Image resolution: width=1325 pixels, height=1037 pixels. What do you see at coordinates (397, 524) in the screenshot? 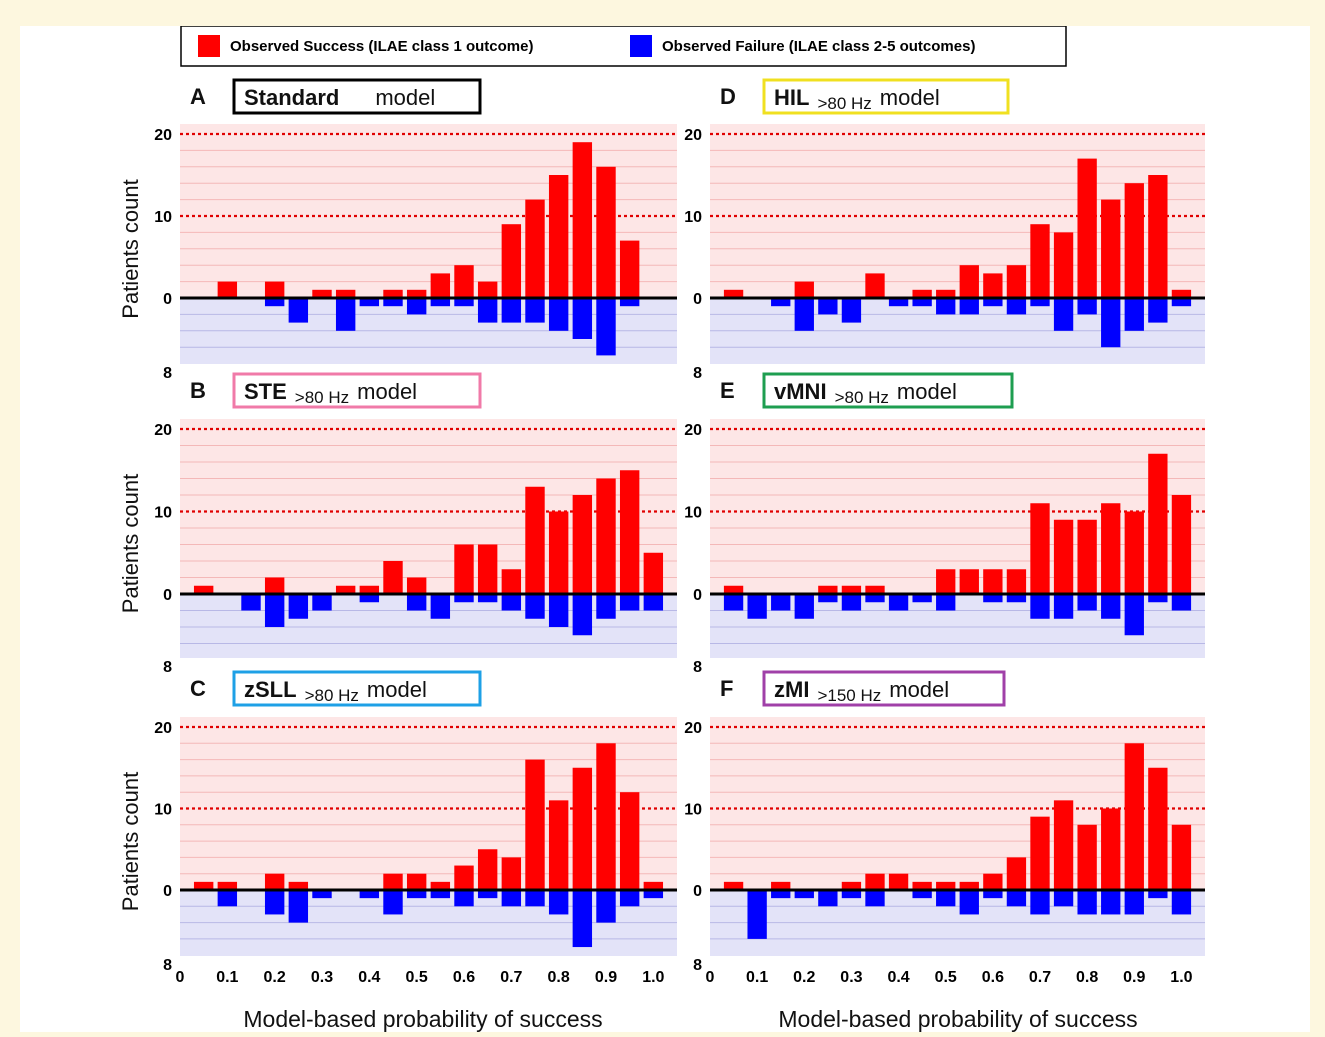
I see `panel-b: 20 10 0 8 Patients count B STE >80 Hz model` at bounding box center [397, 524].